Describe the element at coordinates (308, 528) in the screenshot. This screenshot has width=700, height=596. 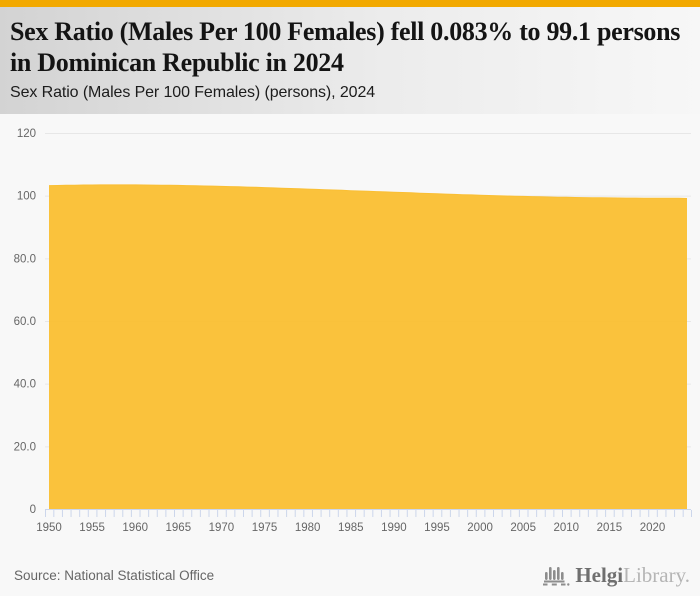
I see `x-axis-label: 1980` at that location.